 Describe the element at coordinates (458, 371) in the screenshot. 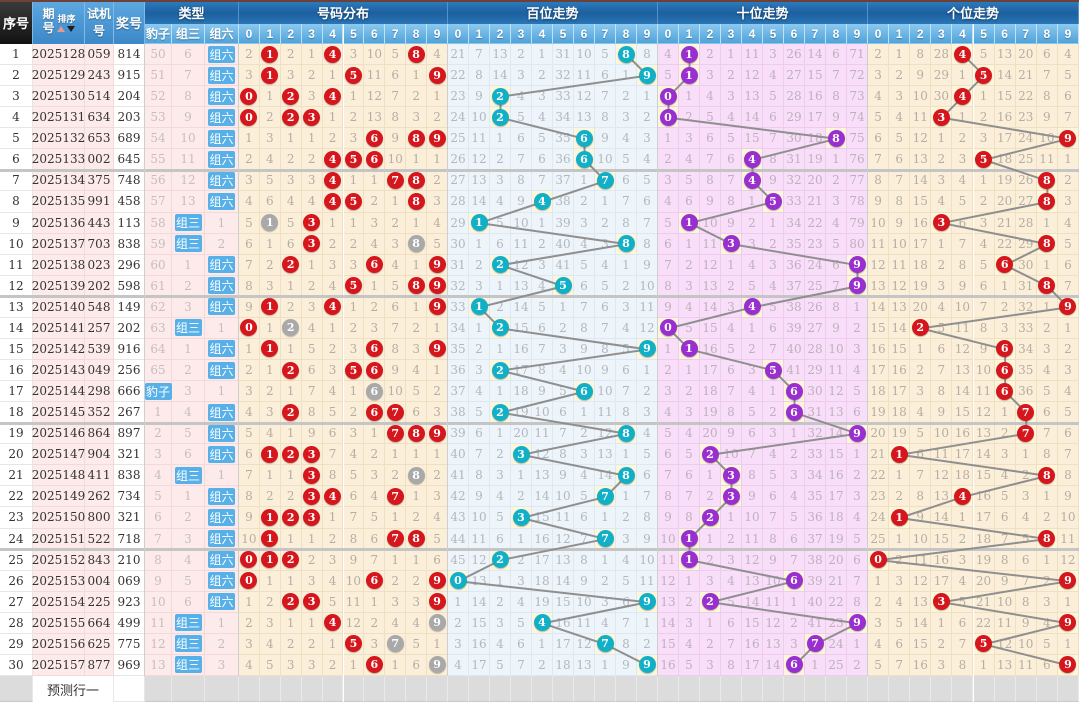

I see `bai-cell: 36` at that location.